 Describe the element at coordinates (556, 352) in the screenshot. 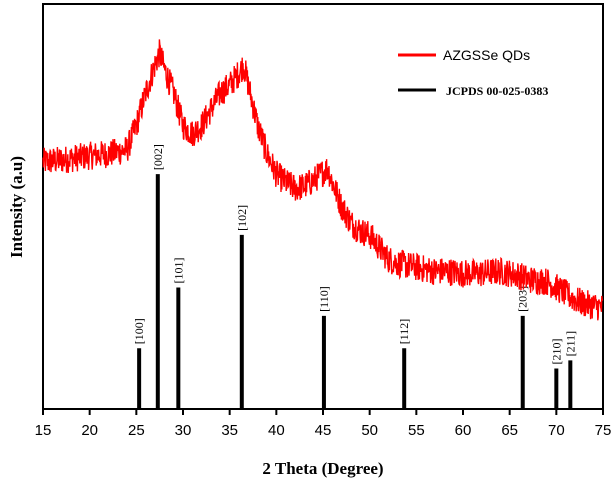

I see `peak-label-210: [210]` at that location.